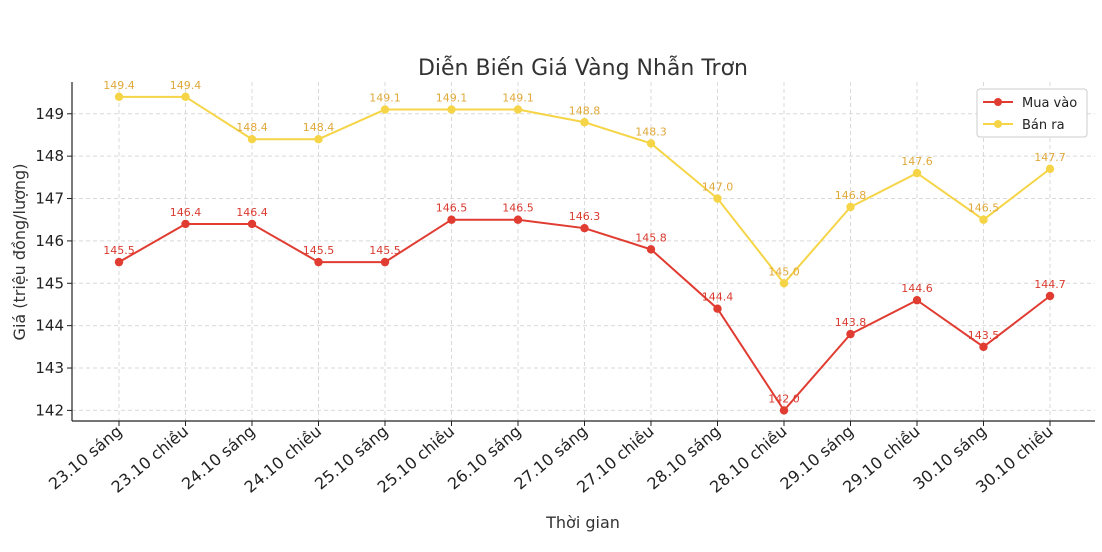 This screenshot has width=1102, height=552. Describe the element at coordinates (49, 283) in the screenshot. I see `y-tick-label: 145` at that location.